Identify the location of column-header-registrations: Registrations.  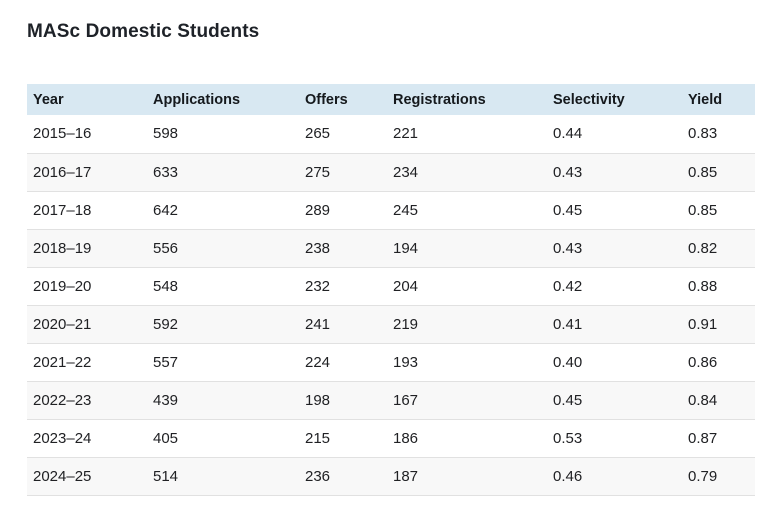
(439, 99).